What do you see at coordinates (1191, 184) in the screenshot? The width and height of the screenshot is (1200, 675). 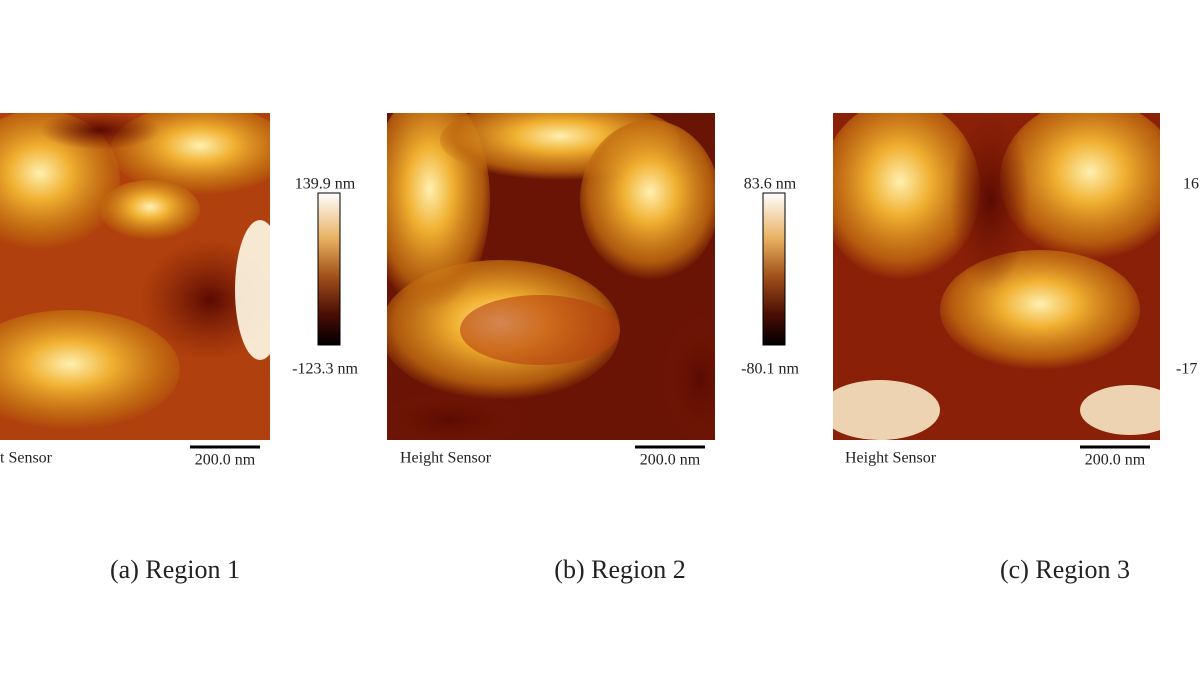 I see `colorbar-max: 16` at bounding box center [1191, 184].